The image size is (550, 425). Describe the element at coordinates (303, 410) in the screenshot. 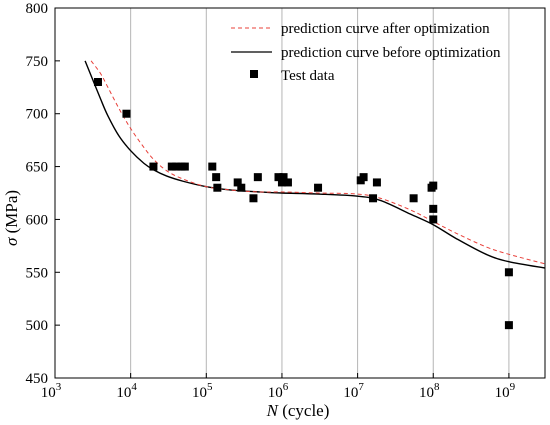

I see `x-axis-unit: (cycle)` at that location.